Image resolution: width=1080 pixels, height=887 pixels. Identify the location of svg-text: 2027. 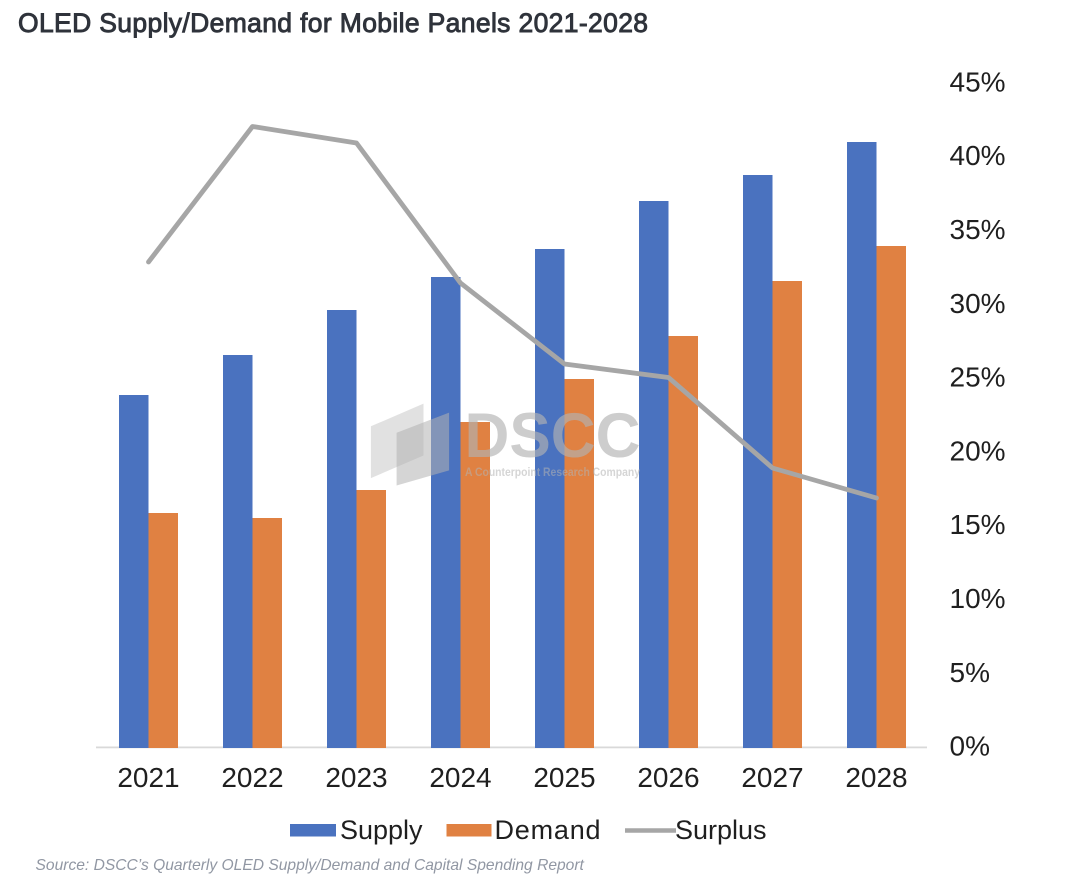
(772, 777).